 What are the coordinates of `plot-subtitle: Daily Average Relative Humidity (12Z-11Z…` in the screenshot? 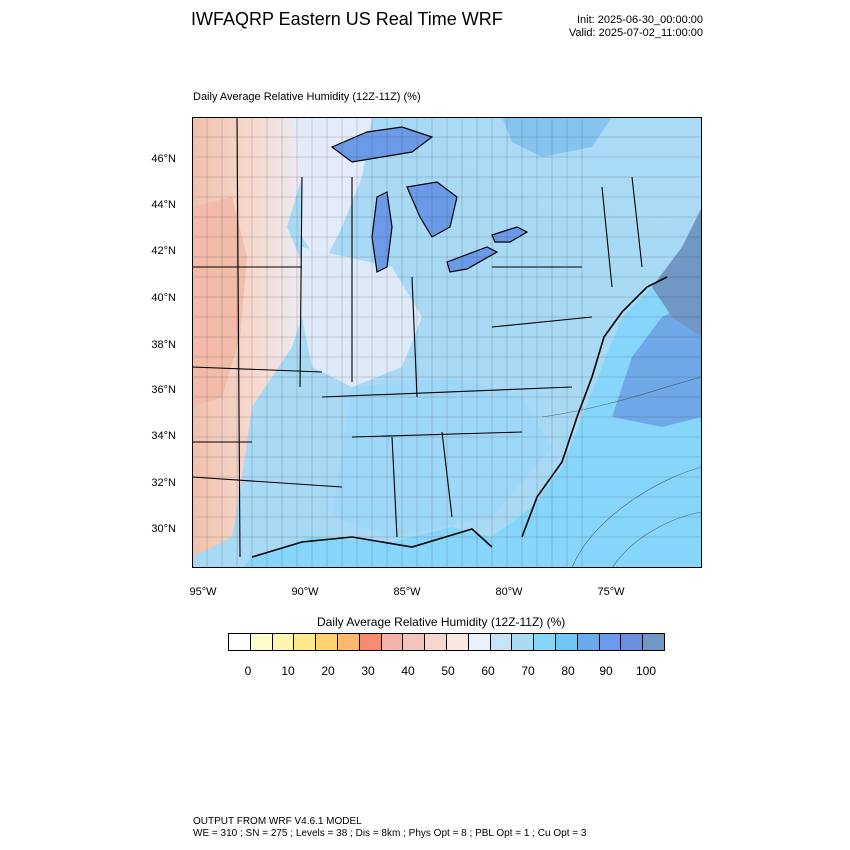 It's located at (307, 97).